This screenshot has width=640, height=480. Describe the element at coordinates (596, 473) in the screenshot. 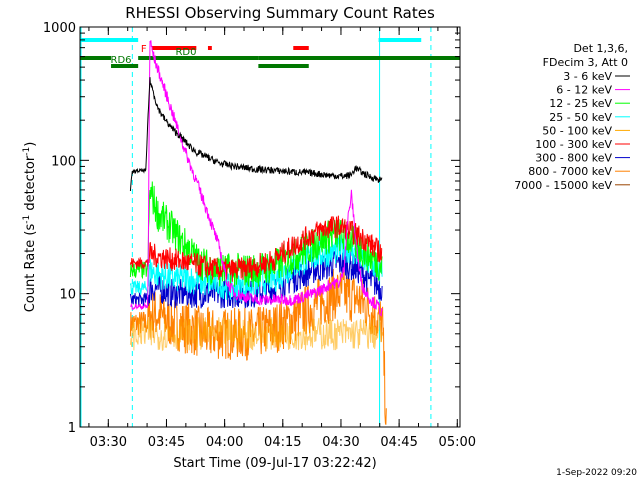

I see `footer-date: 1-Sep-2022 09:20` at that location.